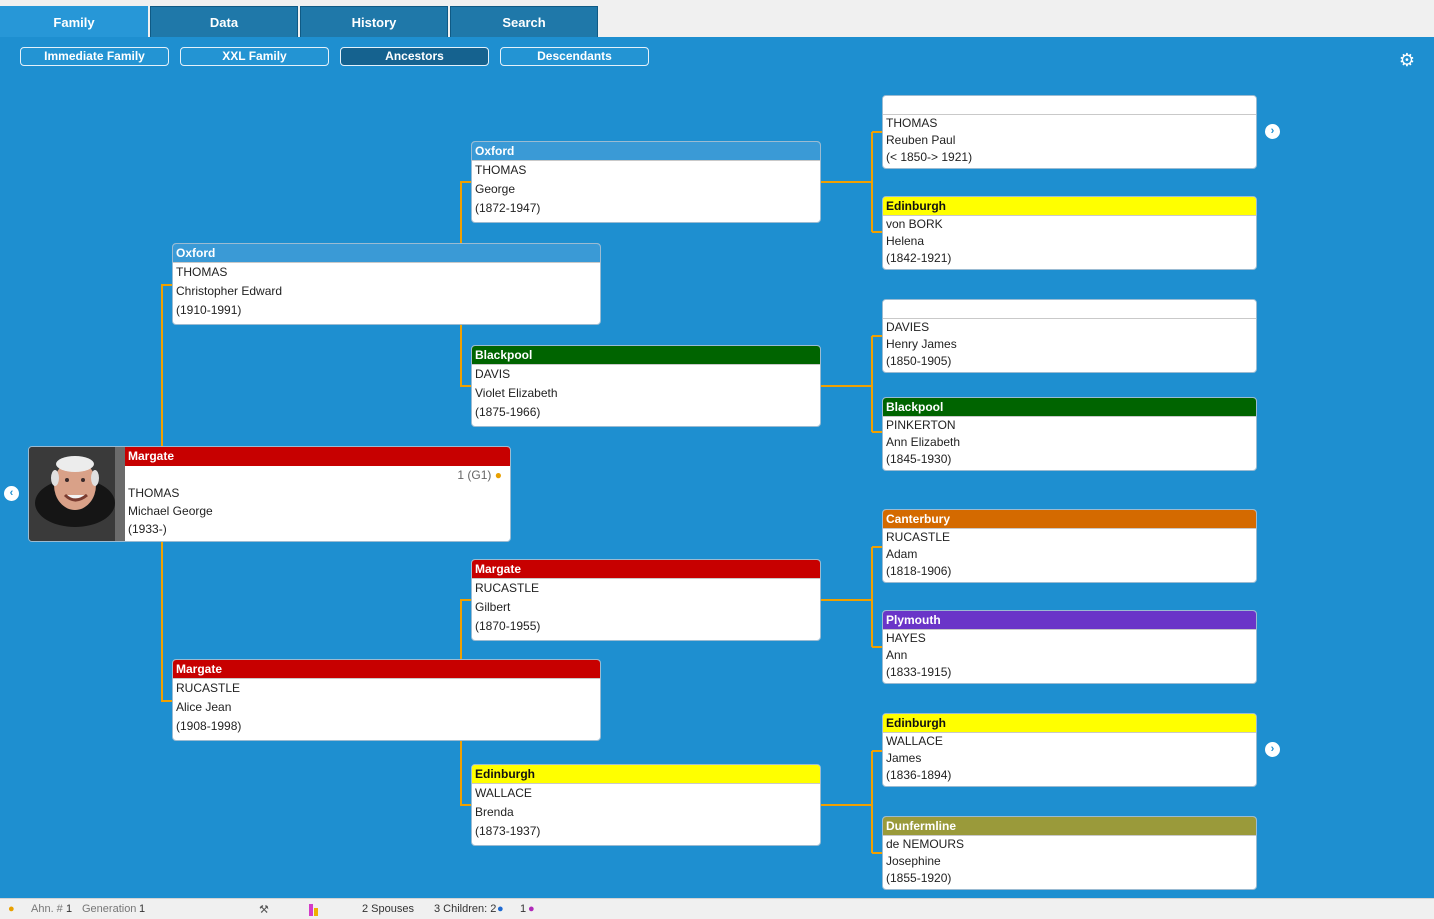 The width and height of the screenshot is (1434, 919). What do you see at coordinates (646, 805) in the screenshot?
I see `ancestor-card-maternal-grandmother: Edinburgh WALLACE Brenda (1873-1937)` at bounding box center [646, 805].